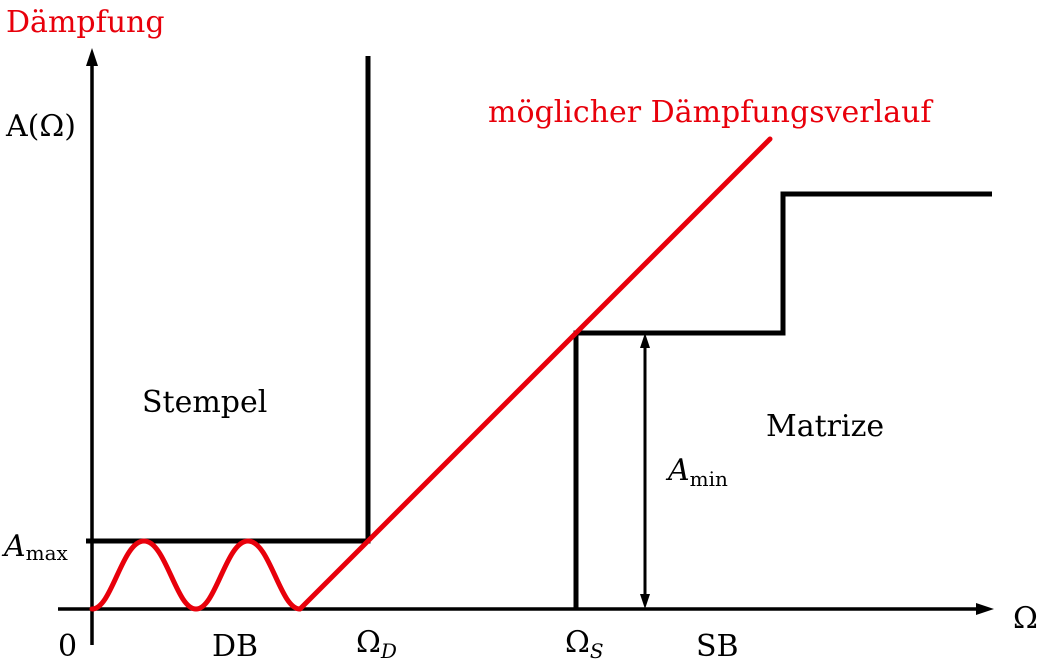 This screenshot has height=664, width=1044. What do you see at coordinates (825, 426) in the screenshot?
I see `matrize-label: Matrize` at bounding box center [825, 426].